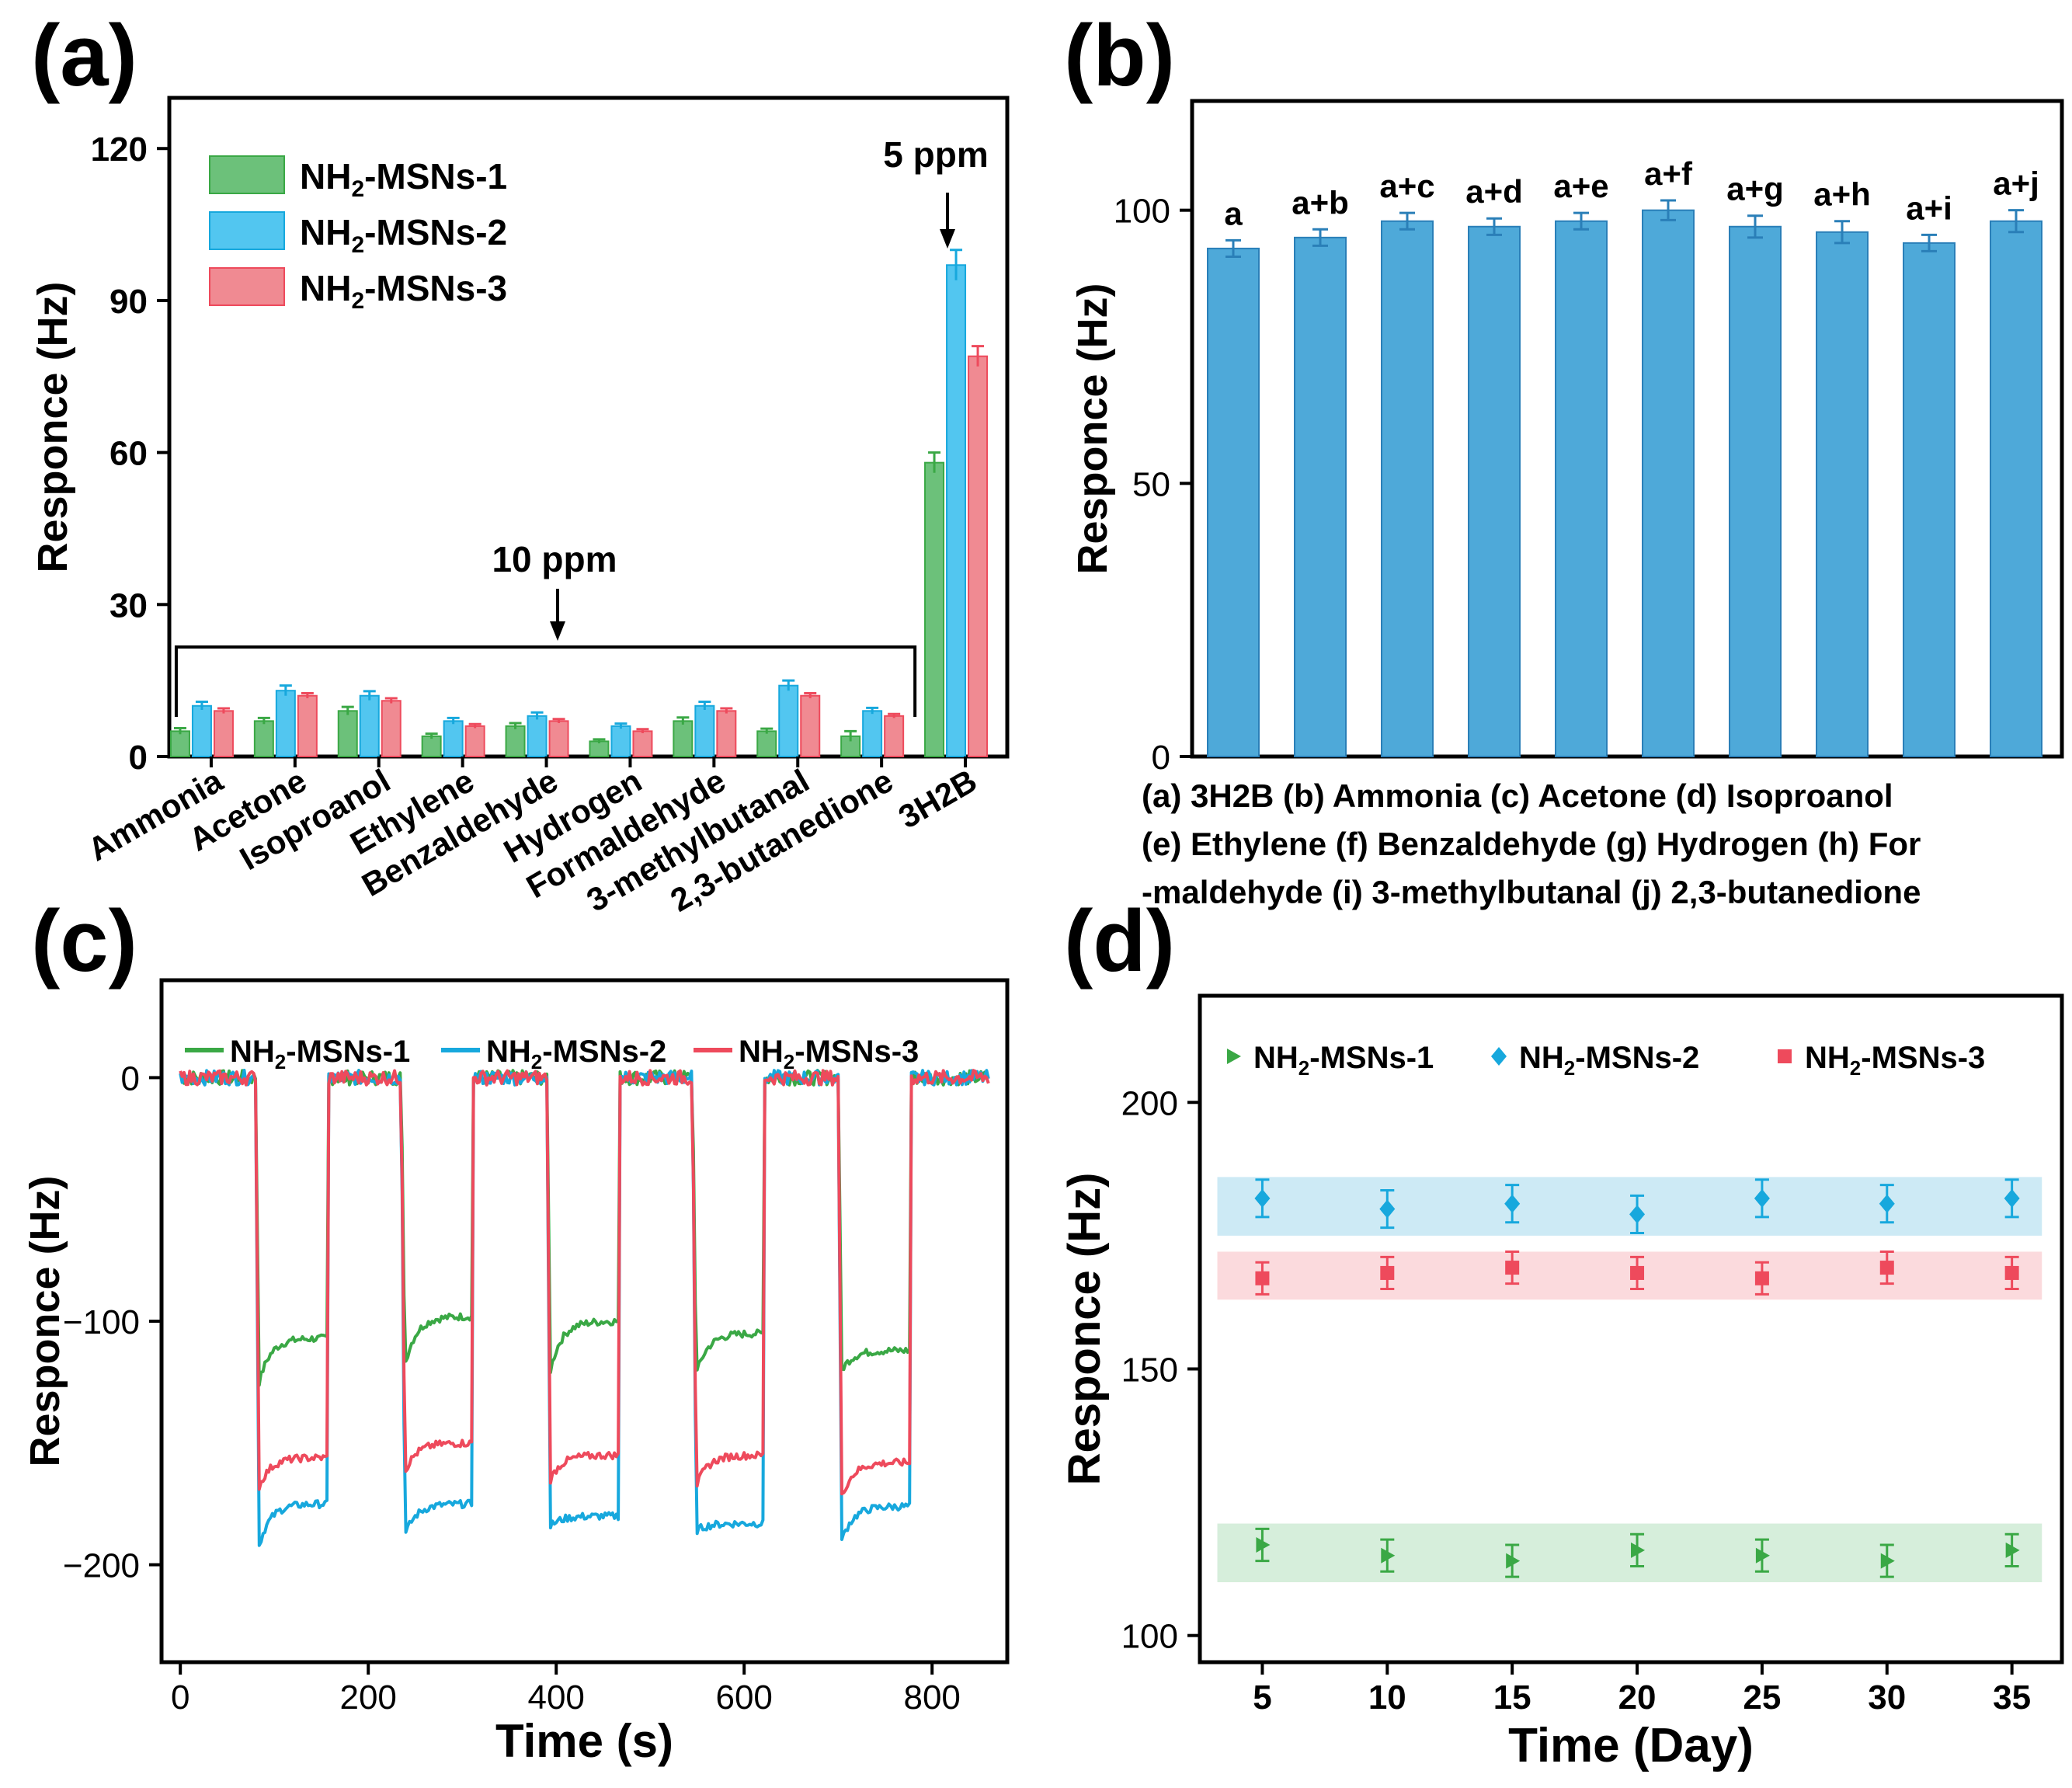 This screenshot has width=2072, height=1788. Describe the element at coordinates (180, 1697) in the screenshot. I see `x-tick-label: 0` at that location.